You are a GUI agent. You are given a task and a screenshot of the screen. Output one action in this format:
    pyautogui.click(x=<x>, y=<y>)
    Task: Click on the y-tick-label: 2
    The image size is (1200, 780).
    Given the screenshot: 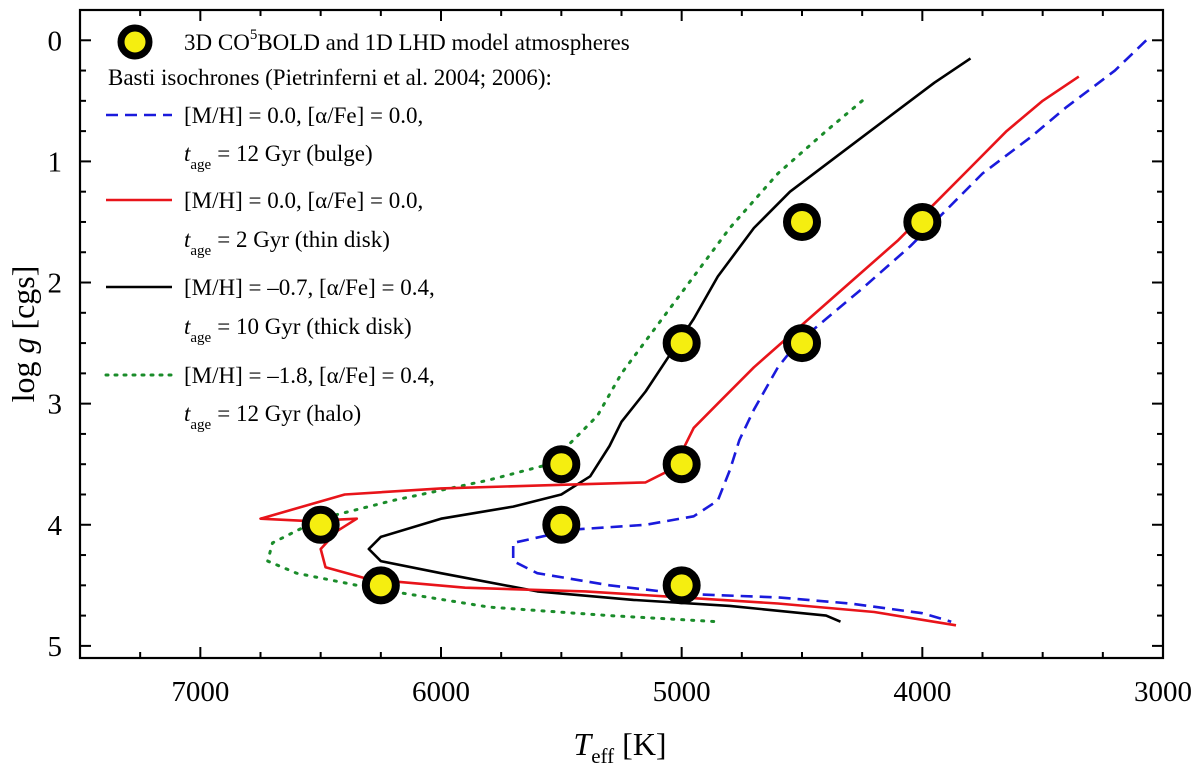 What is the action you would take?
    pyautogui.click(x=55, y=284)
    